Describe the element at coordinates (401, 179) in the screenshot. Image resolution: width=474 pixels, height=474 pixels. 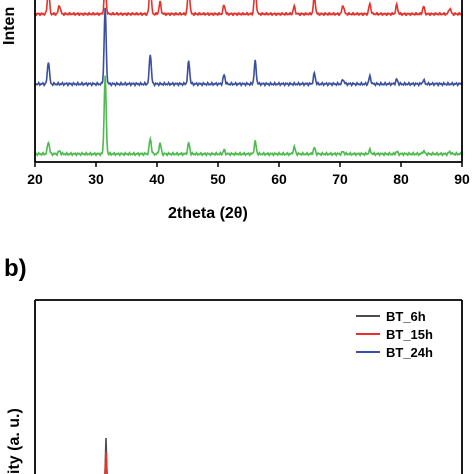
I see `panel-a-x-tick-label: 80` at that location.